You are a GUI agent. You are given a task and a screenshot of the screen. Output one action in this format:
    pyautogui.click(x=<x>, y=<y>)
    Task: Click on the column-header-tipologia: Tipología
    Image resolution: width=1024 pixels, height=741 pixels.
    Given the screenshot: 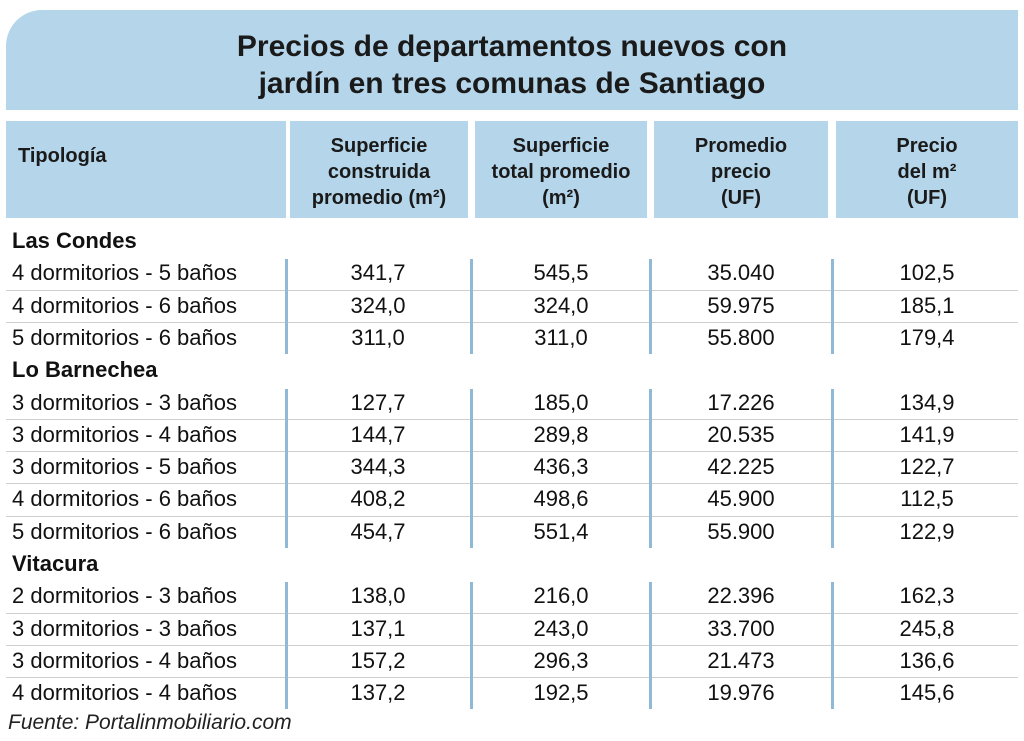 What is the action you would take?
    pyautogui.click(x=146, y=169)
    